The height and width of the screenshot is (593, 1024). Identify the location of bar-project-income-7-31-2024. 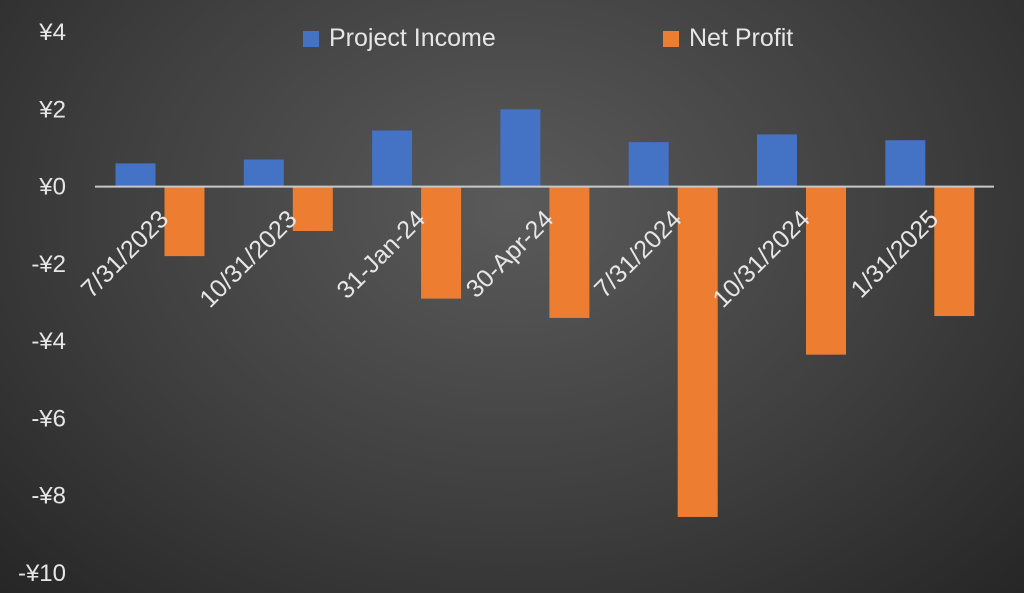
(648, 164).